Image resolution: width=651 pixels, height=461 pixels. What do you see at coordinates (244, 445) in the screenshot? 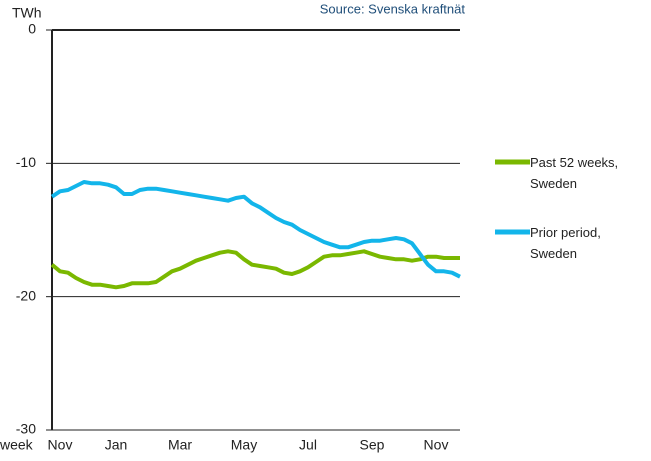
I see `x-tick-label: May` at bounding box center [244, 445].